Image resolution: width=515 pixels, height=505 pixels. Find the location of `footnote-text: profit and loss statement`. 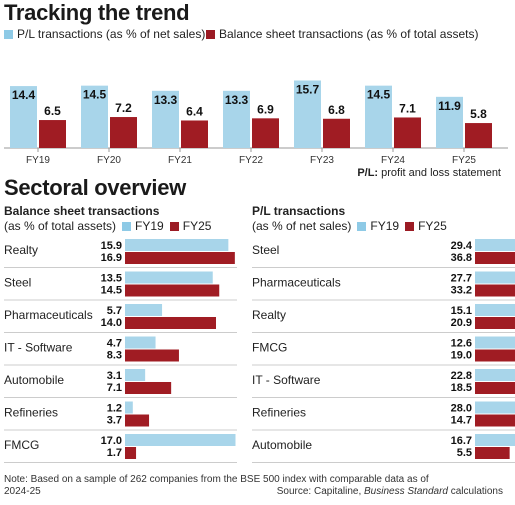

footnote-text: profit and loss statement is located at coordinates (439, 173).